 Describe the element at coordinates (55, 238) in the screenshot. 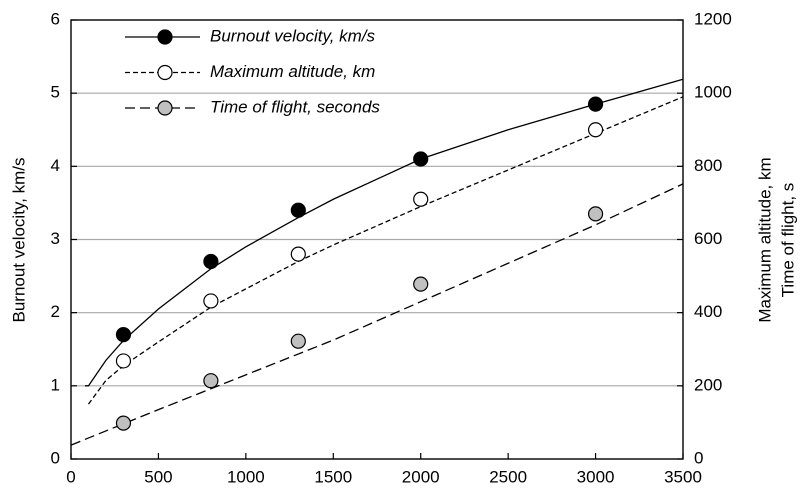

I see `y-tick-label: 3` at that location.